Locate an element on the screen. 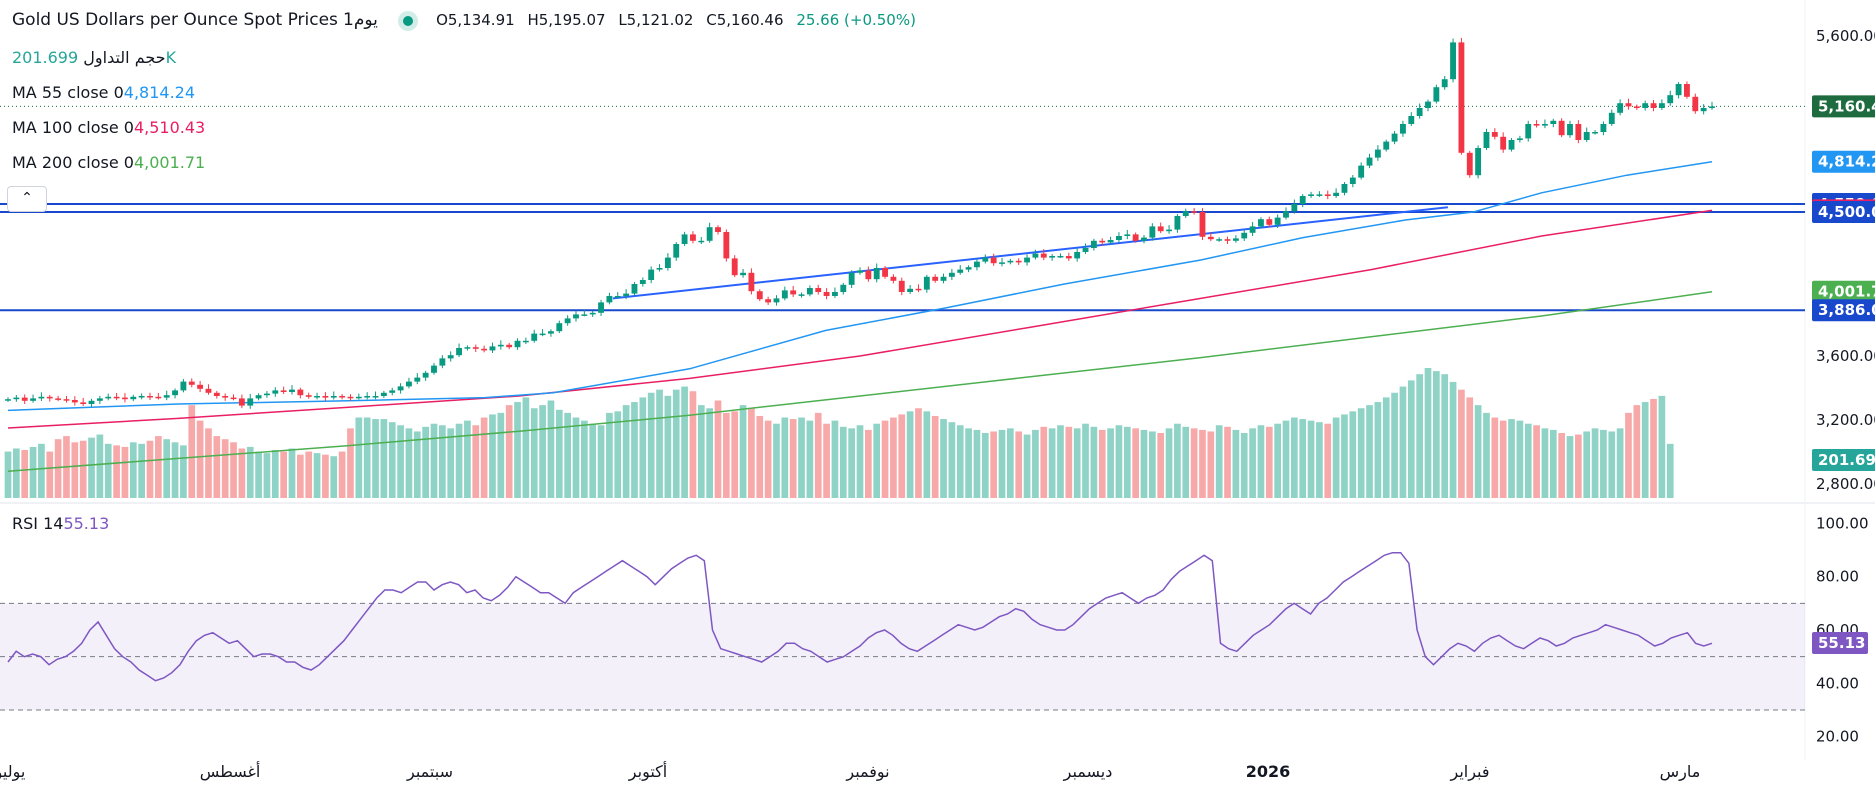 This screenshot has width=1875, height=785. ma100-legend: MA 100 close 04,510.43 is located at coordinates (108, 127).